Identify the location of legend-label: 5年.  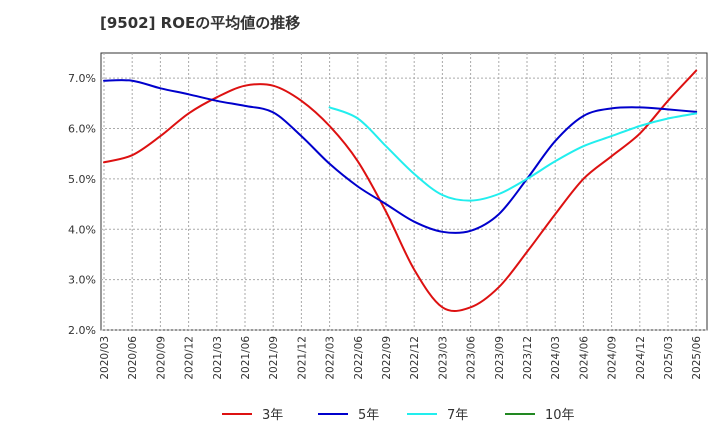
(368, 415).